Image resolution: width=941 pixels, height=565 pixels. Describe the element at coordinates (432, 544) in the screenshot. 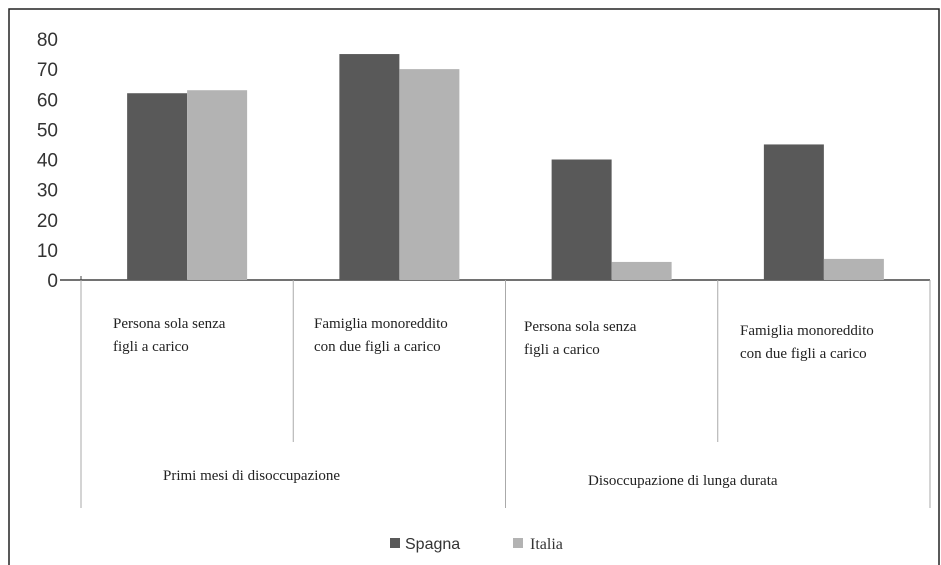

I see `legend-label-spagna: Spagna` at that location.